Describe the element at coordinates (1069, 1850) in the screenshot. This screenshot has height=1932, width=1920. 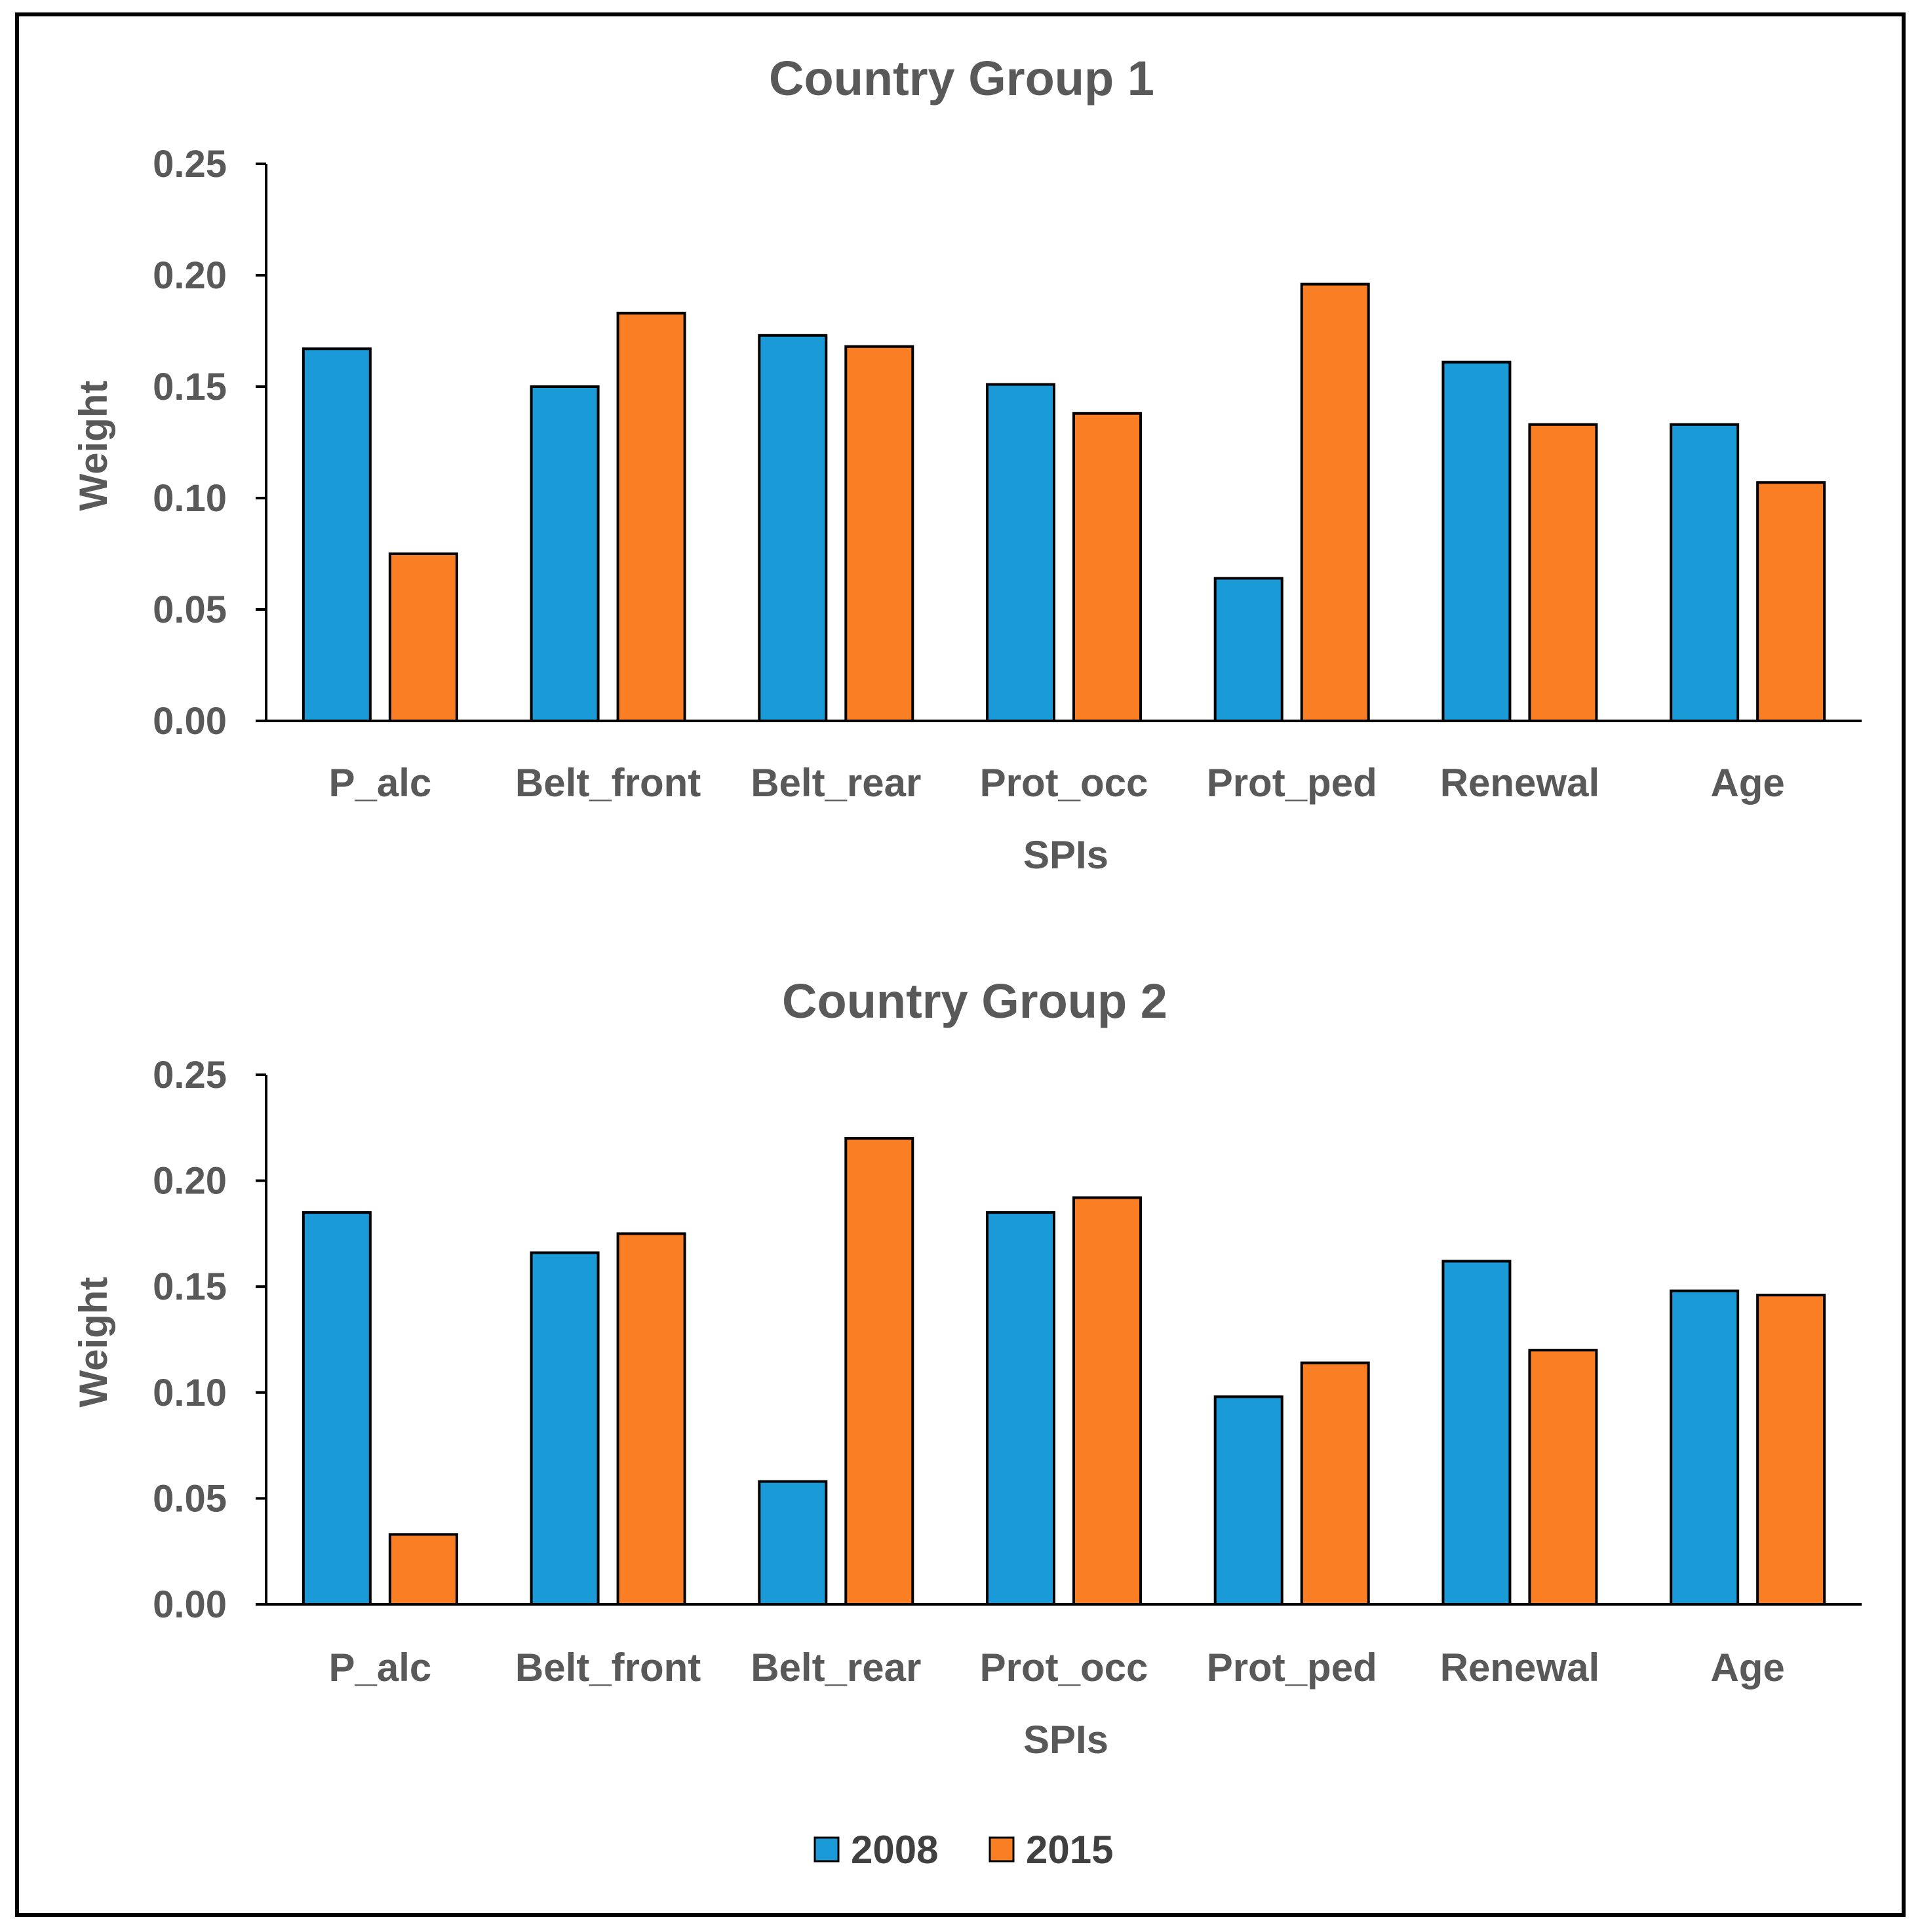
I see `legend-label-2015: 2015` at that location.